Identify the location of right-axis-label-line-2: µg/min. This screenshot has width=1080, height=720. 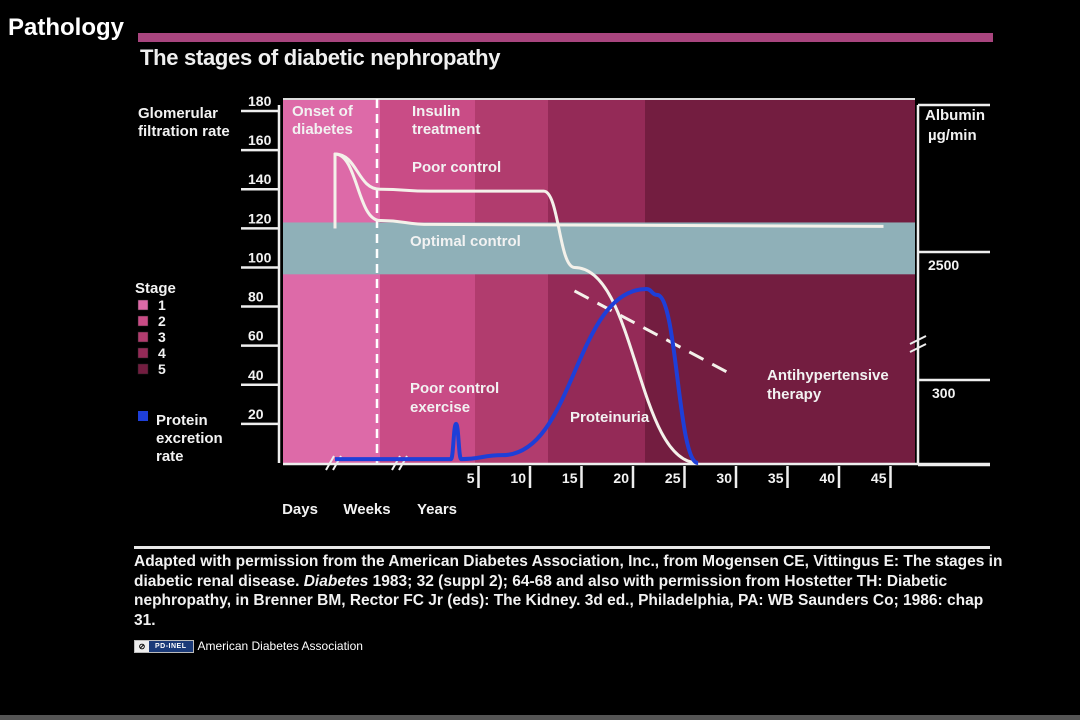
(952, 135).